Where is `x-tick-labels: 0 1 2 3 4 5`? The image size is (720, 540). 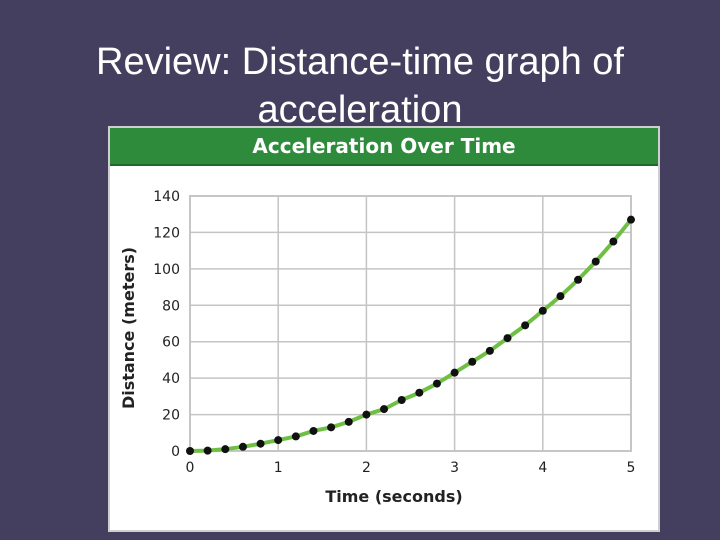 x-tick-labels: 0 1 2 3 4 5 is located at coordinates (411, 468).